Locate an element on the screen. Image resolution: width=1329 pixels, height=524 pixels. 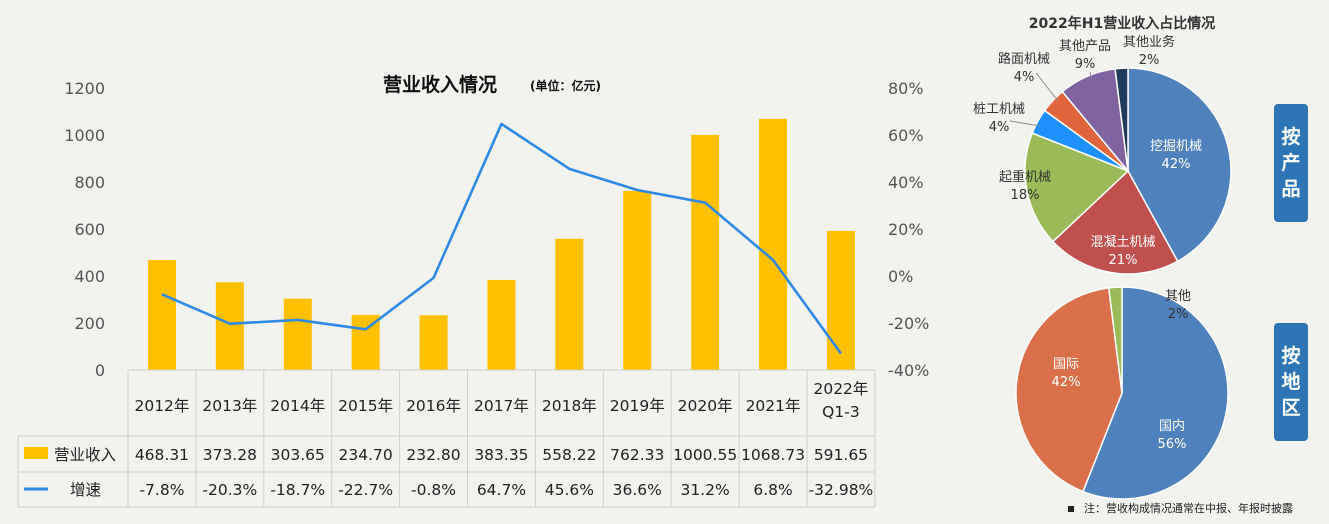
y2-tick-label: 0% is located at coordinates (900, 276).